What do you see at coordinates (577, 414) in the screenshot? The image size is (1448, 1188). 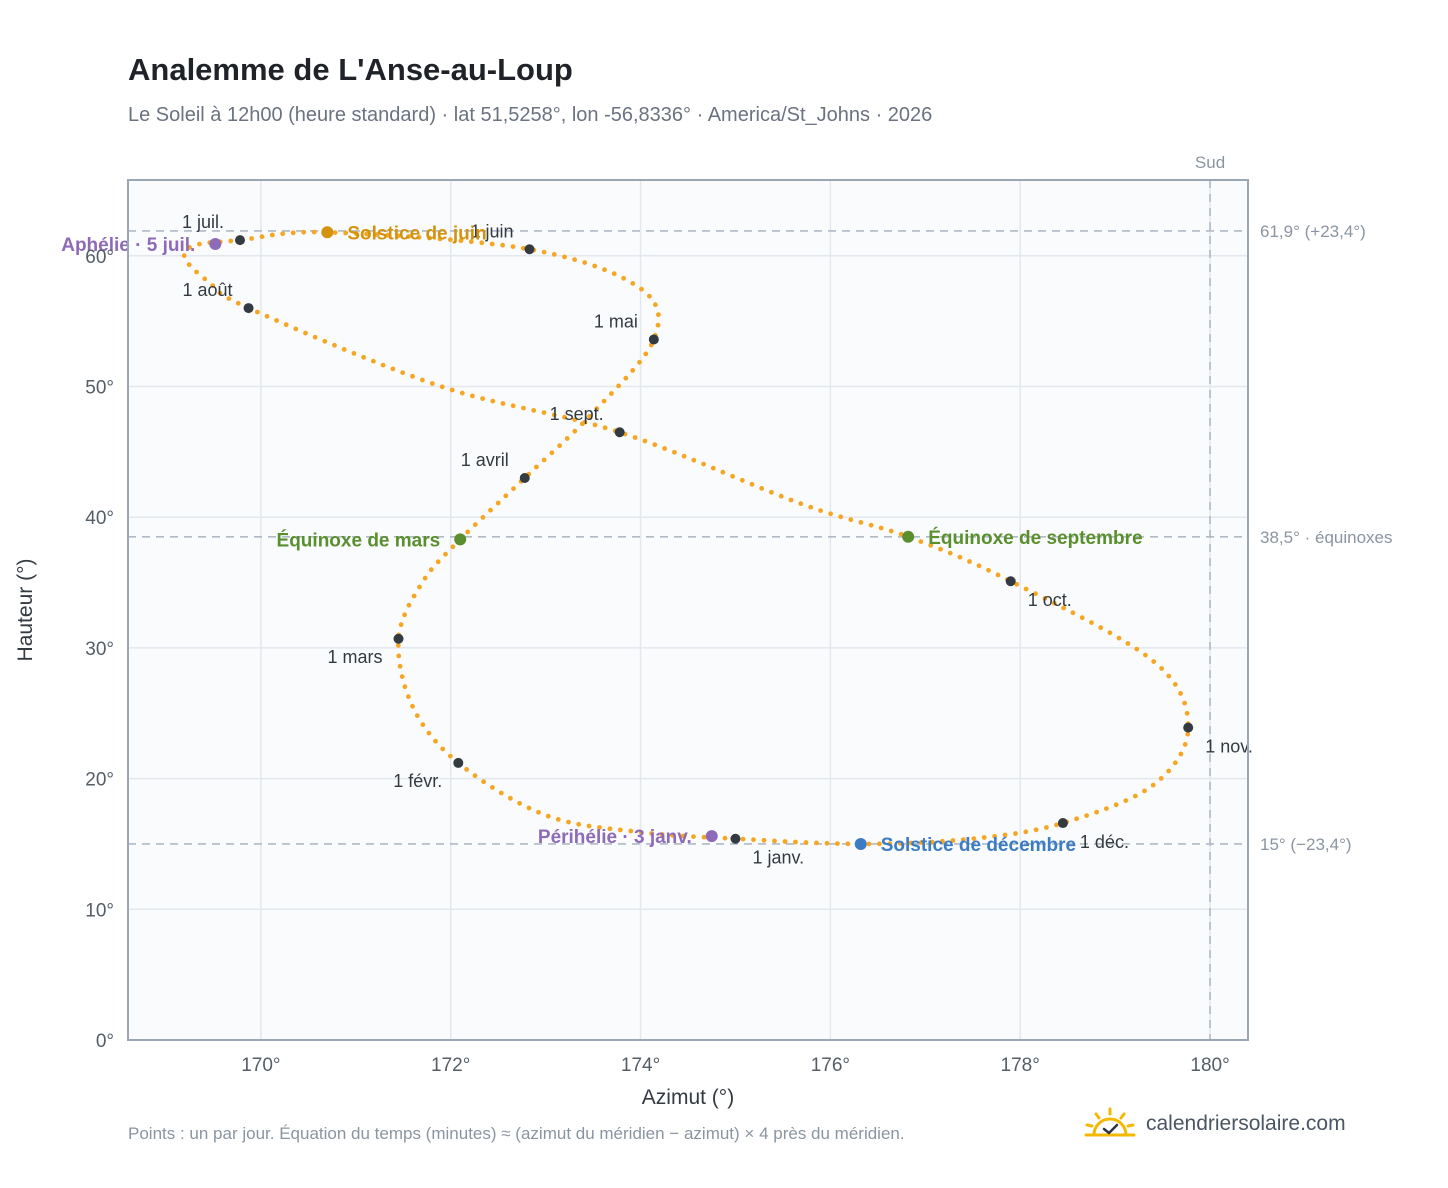 I see `month-label: 1 sept.` at bounding box center [577, 414].